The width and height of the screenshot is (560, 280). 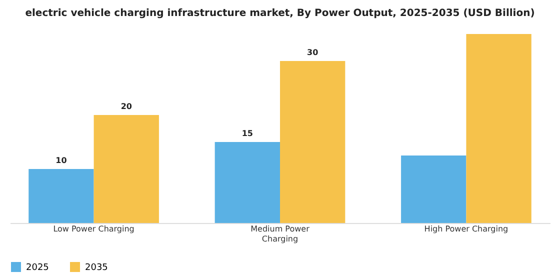 What do you see at coordinates (37, 268) in the screenshot?
I see `legend-label: 2025` at bounding box center [37, 268].